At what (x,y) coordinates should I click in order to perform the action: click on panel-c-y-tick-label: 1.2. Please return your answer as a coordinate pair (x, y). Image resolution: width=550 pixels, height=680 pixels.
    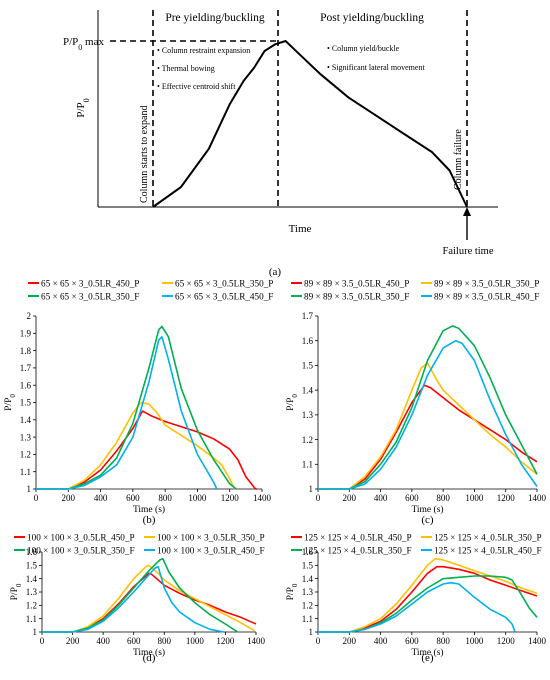
    Looking at the image, I should click on (307, 440).